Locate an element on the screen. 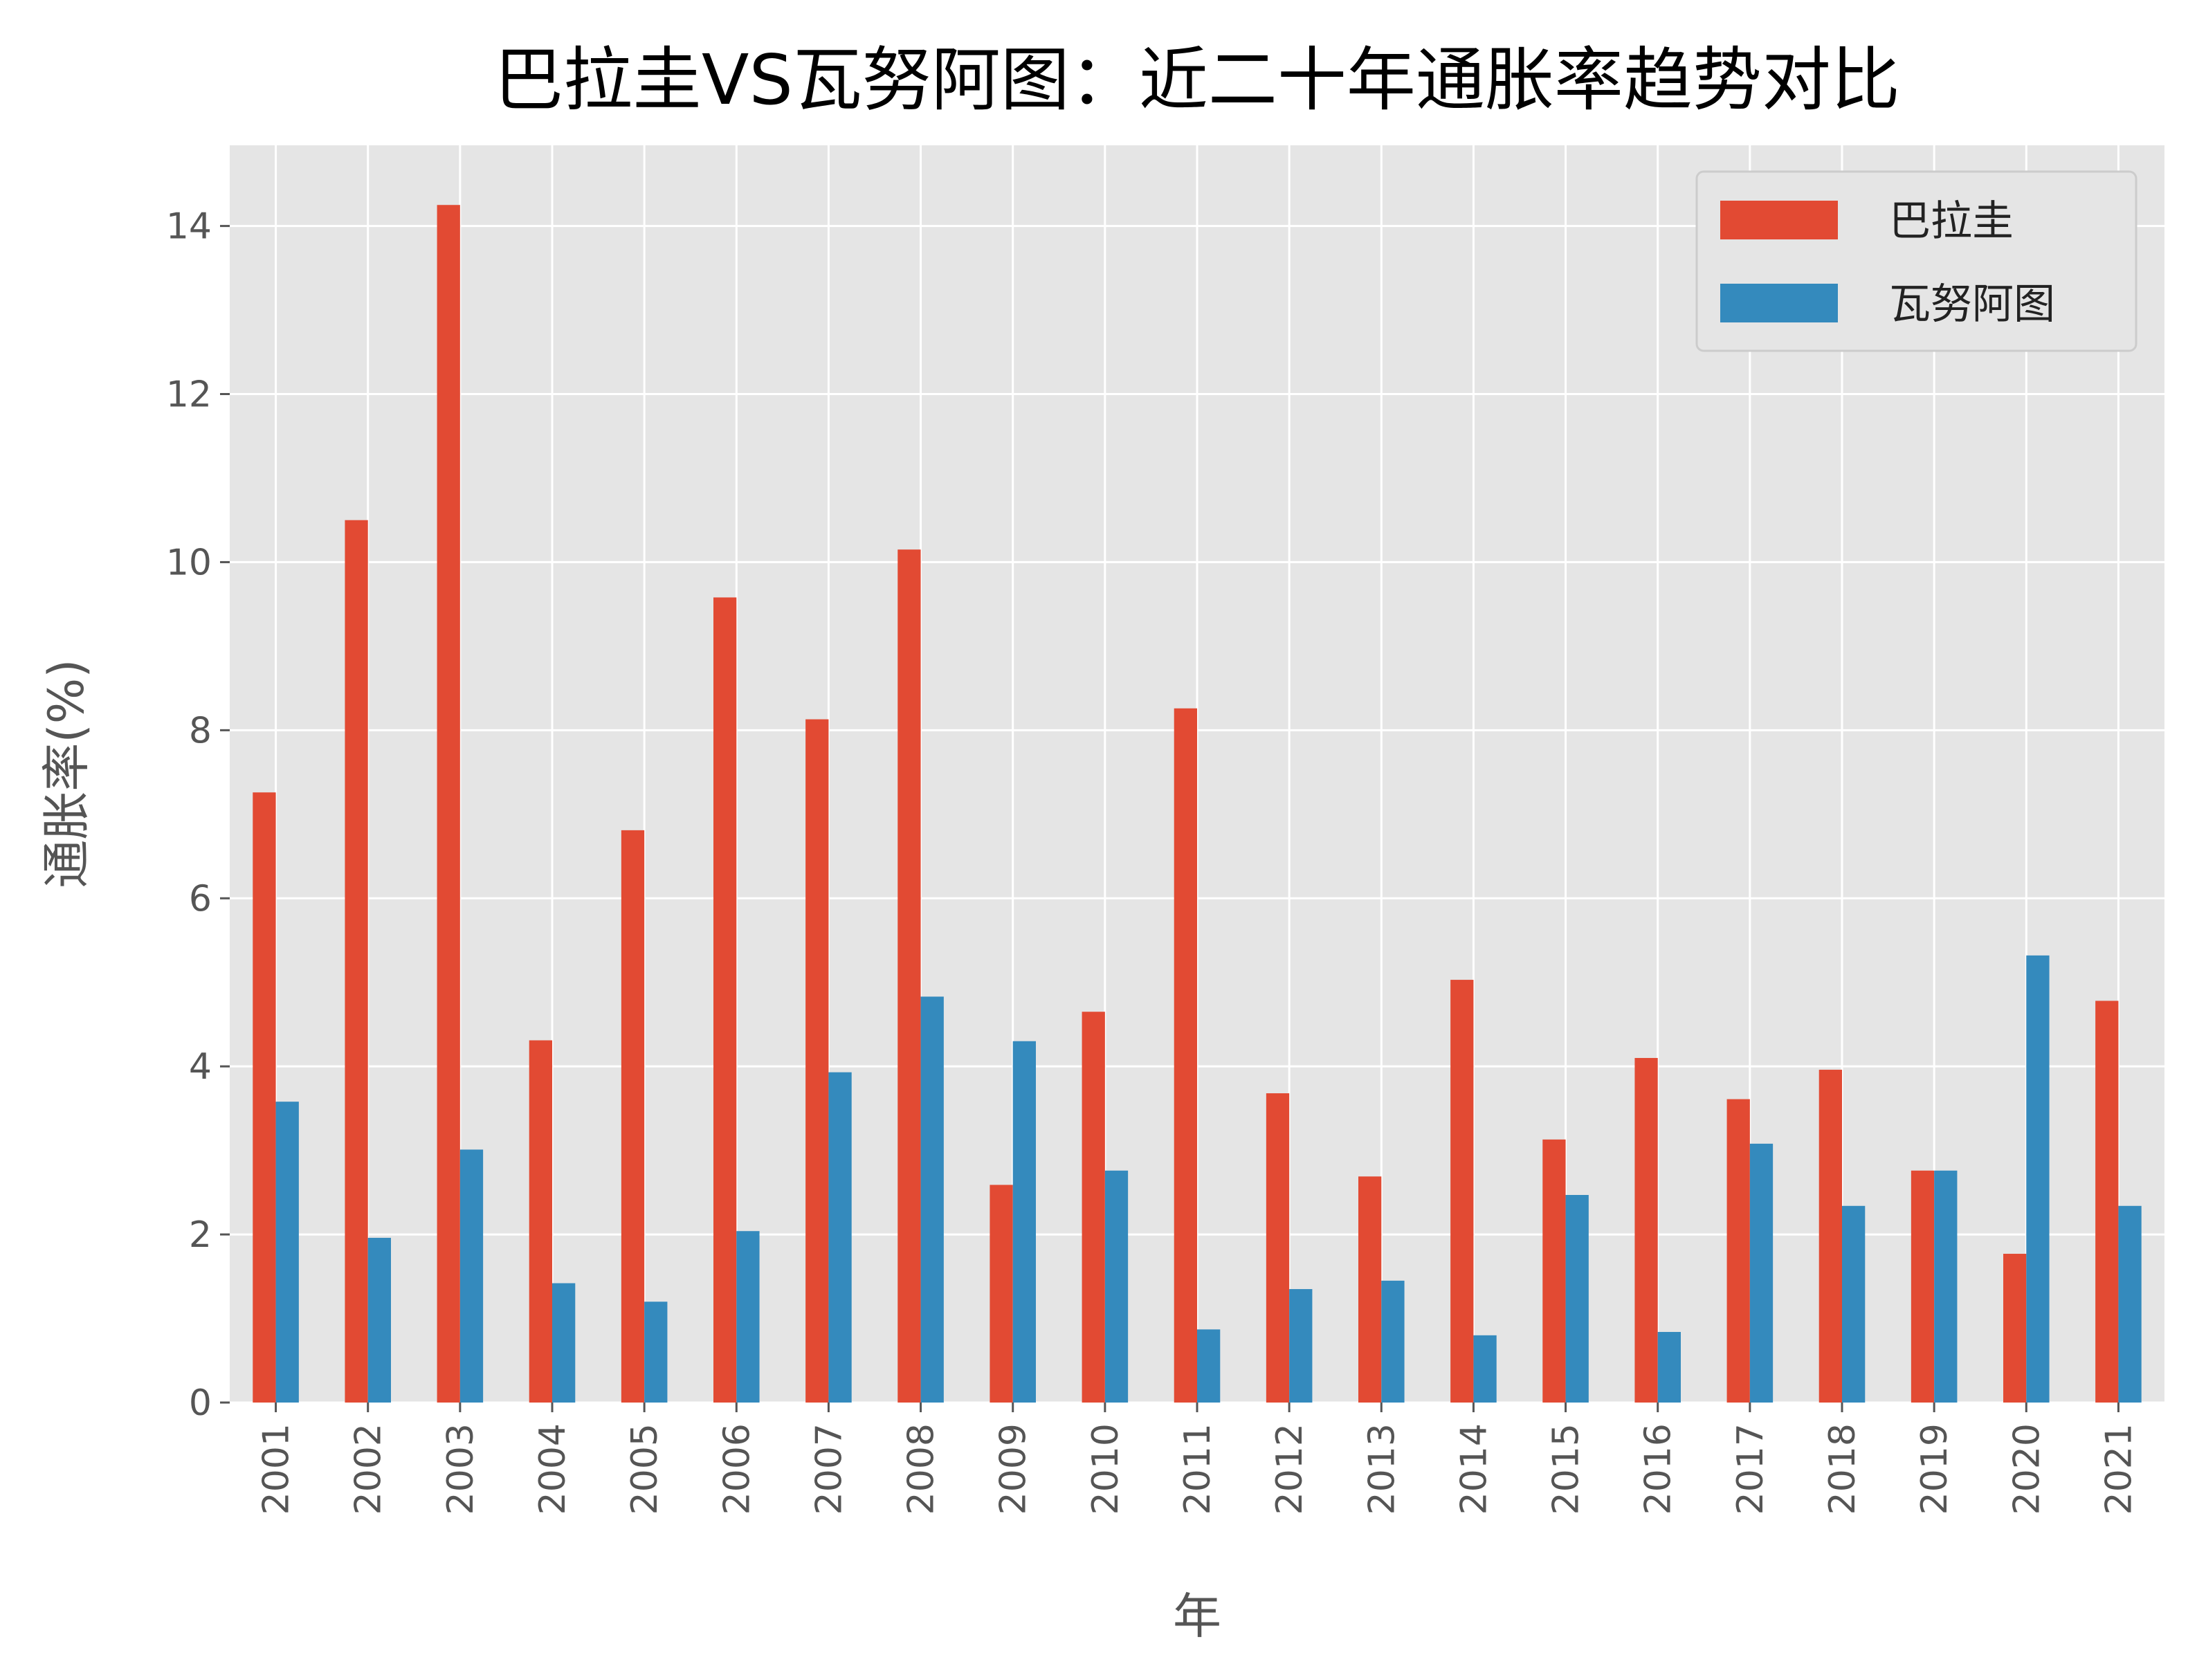  x-tick-label: 2010 is located at coordinates (1106, 1469).